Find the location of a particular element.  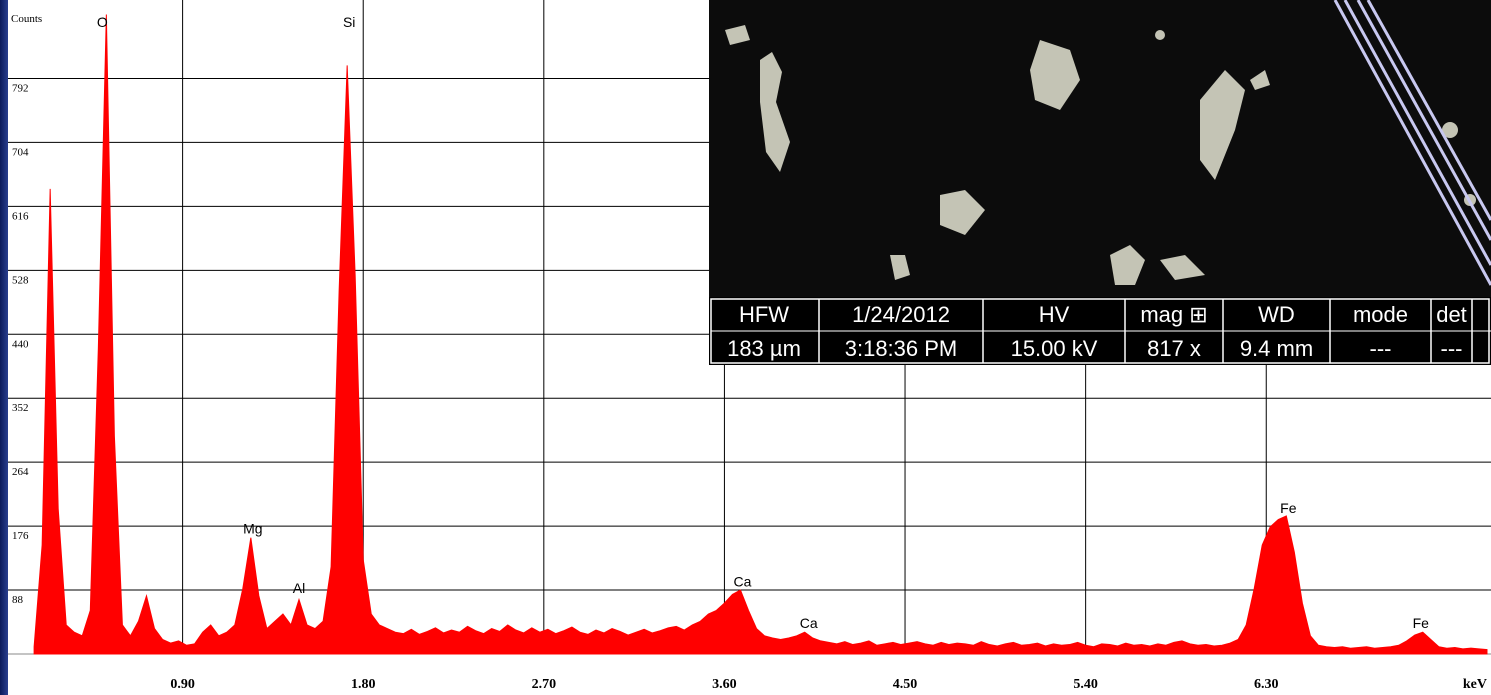

info-header: WD is located at coordinates (1276, 314).